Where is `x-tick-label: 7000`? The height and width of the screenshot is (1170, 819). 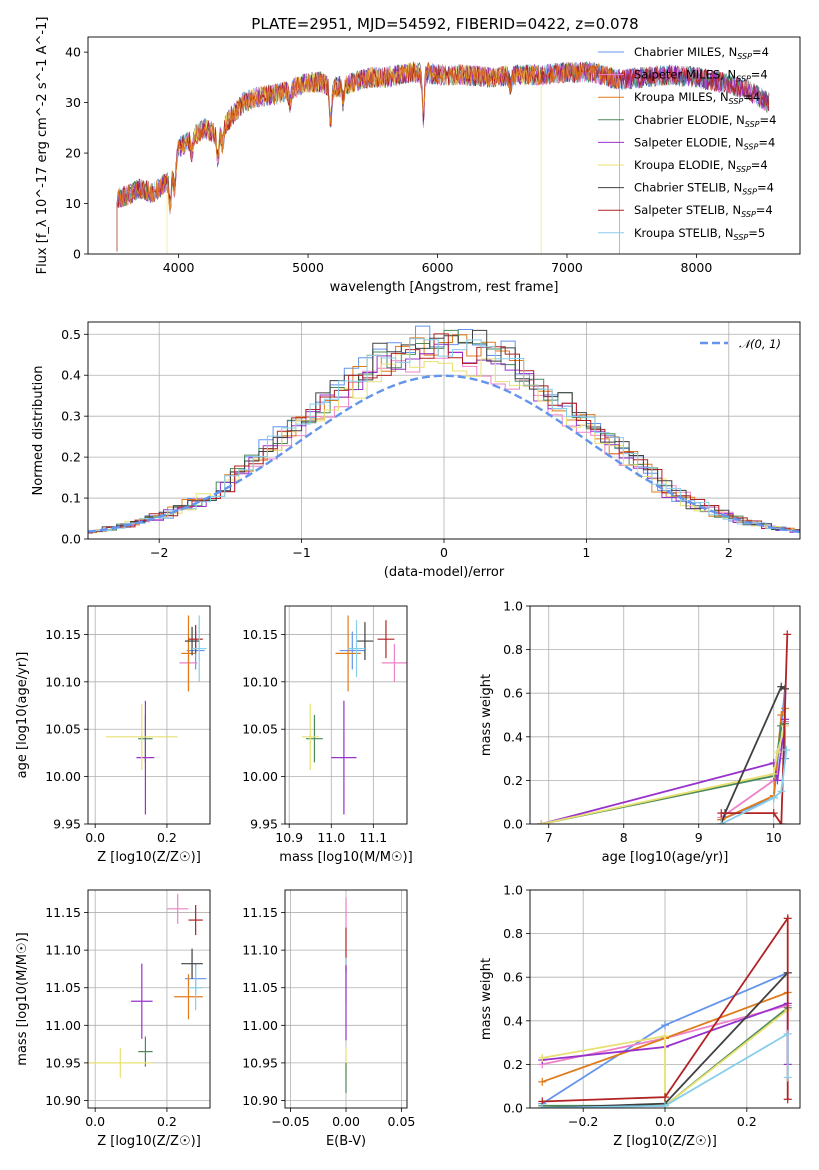 x-tick-label: 7000 is located at coordinates (567, 267).